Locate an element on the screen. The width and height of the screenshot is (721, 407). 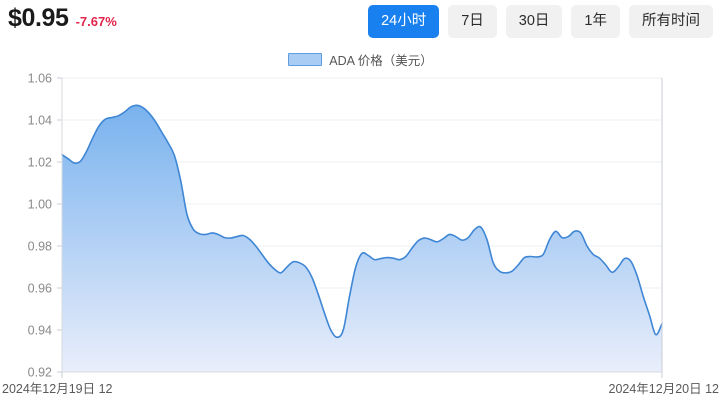
time-range-button-group: 24小时 7日 30日 1年 所有时间 is located at coordinates (540, 21).